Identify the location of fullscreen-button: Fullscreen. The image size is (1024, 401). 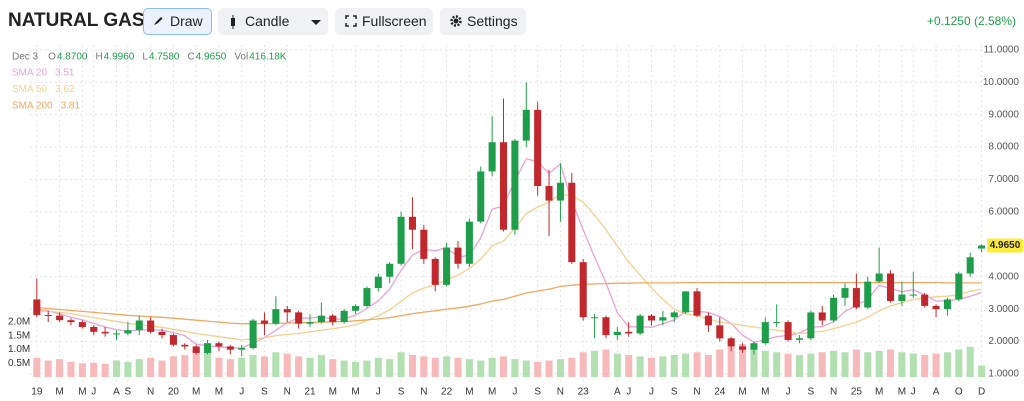
(384, 21).